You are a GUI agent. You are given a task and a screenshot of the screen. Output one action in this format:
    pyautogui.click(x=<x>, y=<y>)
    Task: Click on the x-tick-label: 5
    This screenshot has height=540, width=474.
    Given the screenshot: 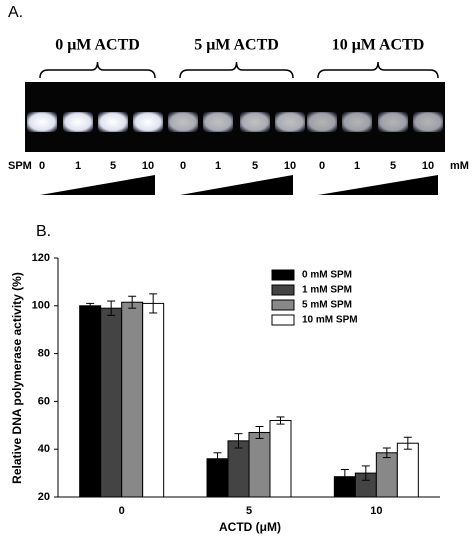 What is the action you would take?
    pyautogui.click(x=249, y=511)
    